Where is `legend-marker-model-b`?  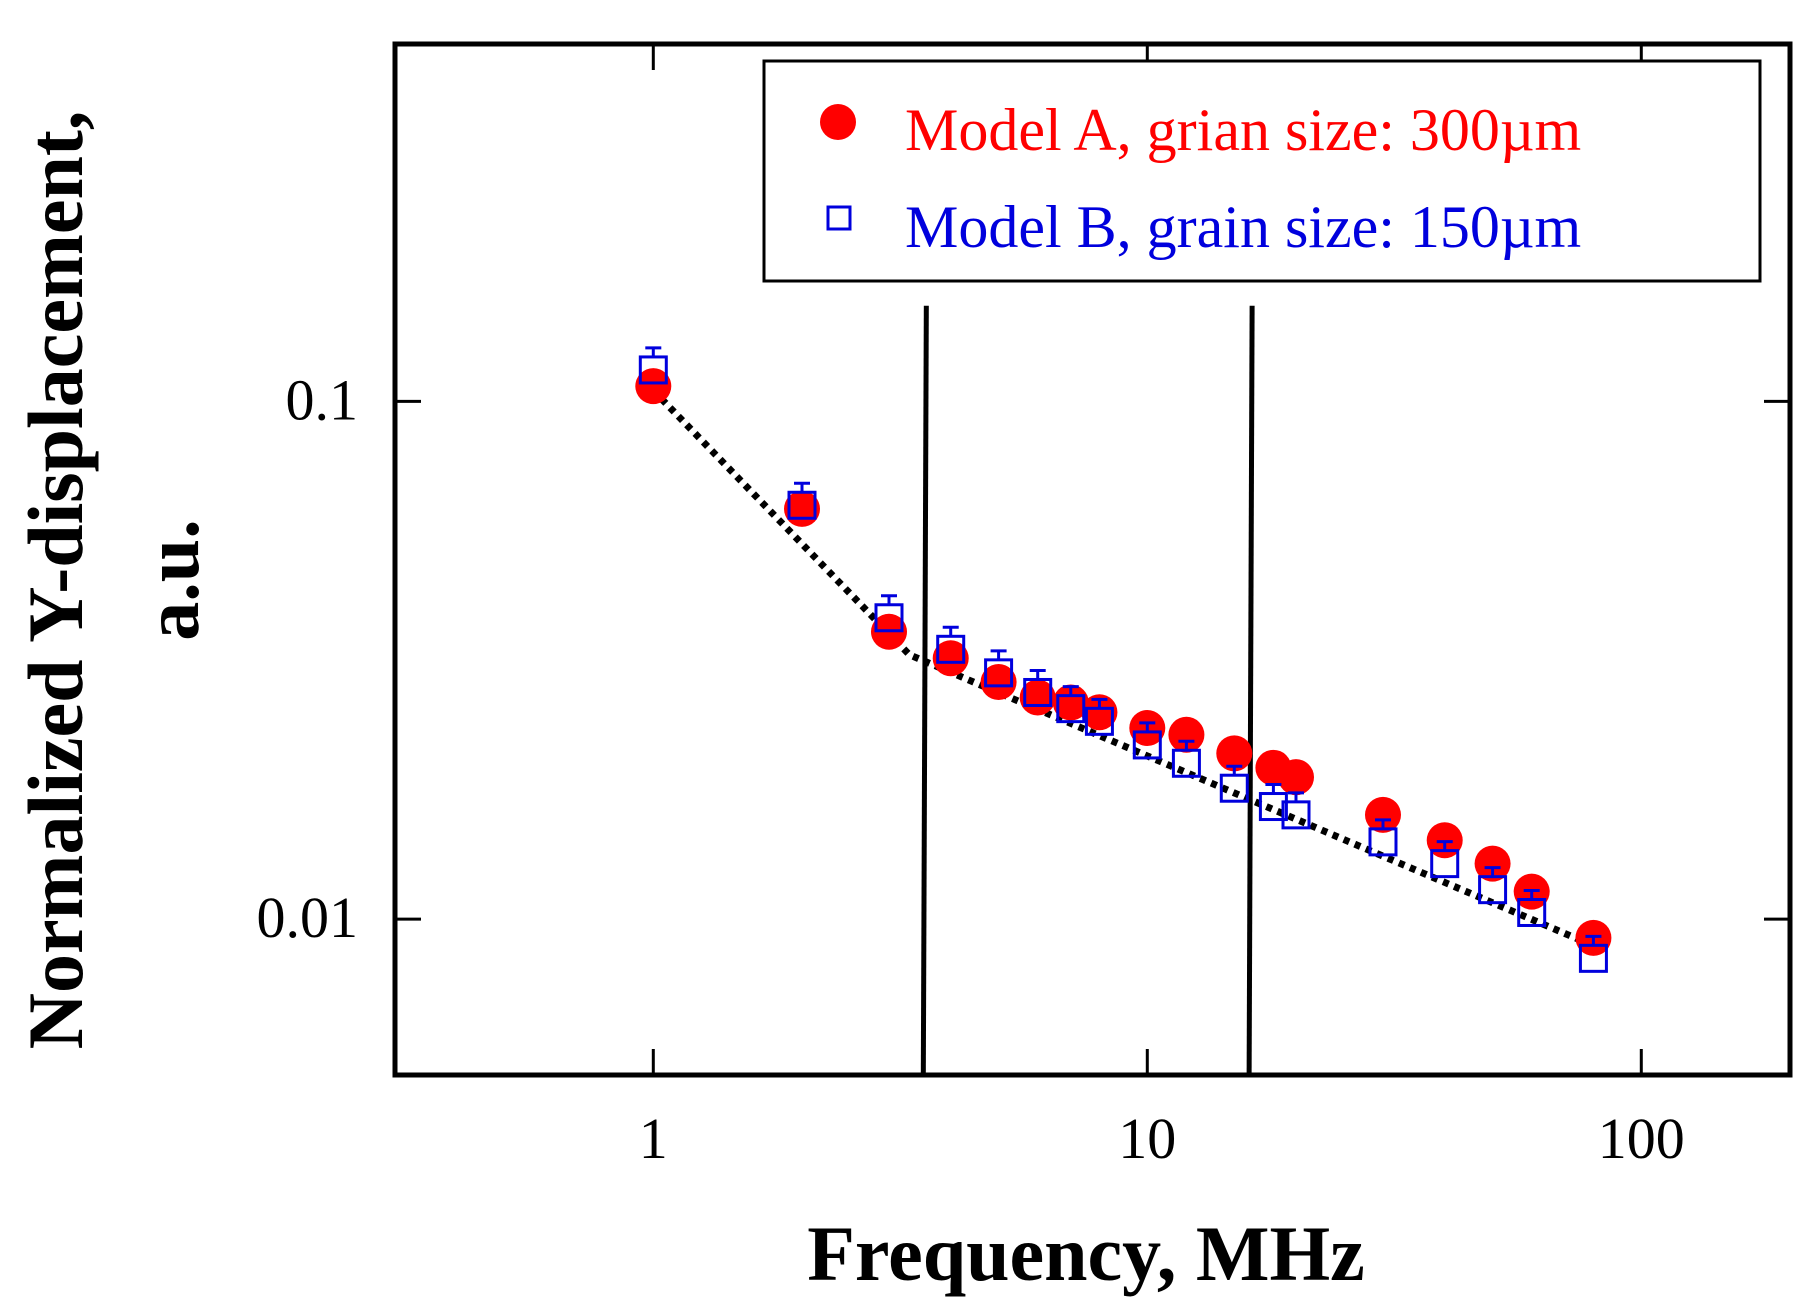
legend-marker-model-b is located at coordinates (839, 218).